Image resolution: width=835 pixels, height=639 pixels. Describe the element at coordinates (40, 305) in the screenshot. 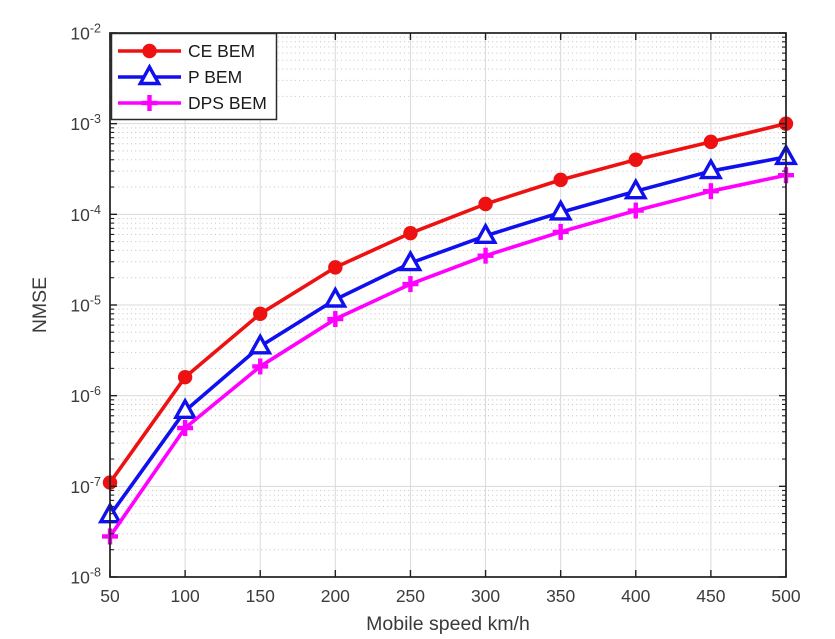

I see `y-axis-label: NMSE` at that location.